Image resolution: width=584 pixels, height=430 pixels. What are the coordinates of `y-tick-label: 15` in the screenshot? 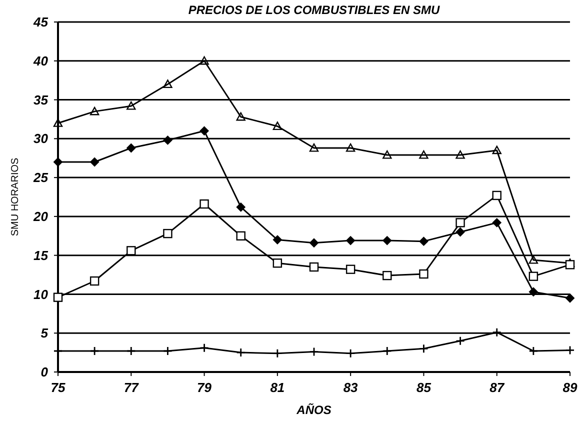 It's located at (41, 255).